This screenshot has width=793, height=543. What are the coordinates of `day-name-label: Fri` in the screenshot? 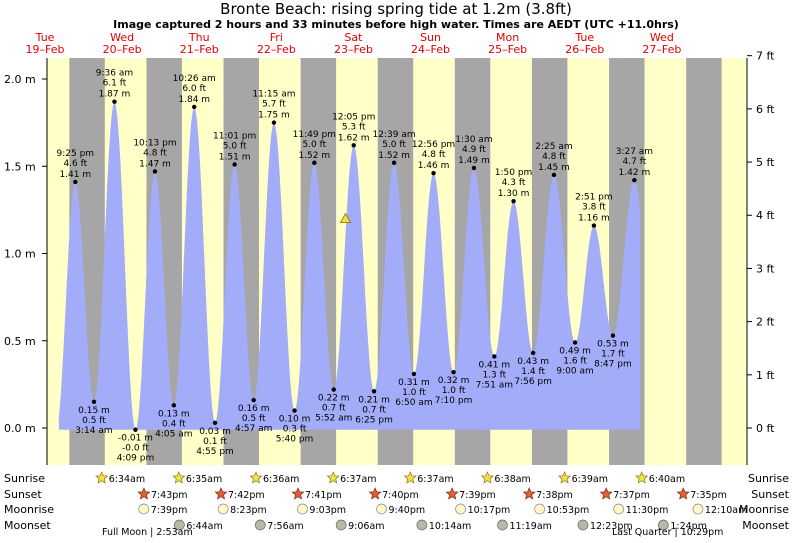 It's located at (276, 37).